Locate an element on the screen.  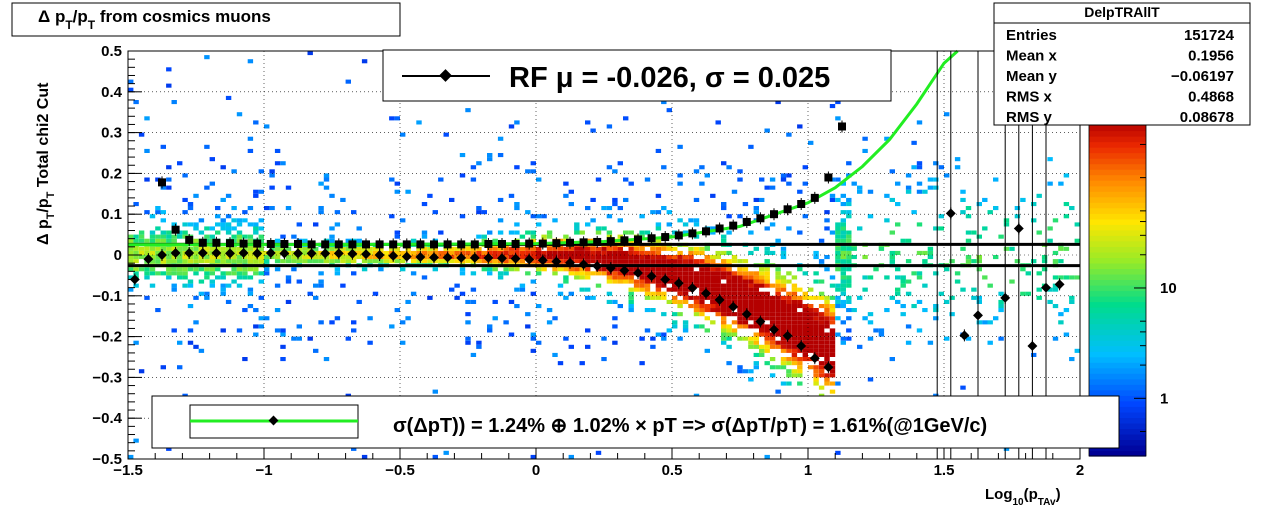
y-tick-label: −0.3 is located at coordinates (107, 377).